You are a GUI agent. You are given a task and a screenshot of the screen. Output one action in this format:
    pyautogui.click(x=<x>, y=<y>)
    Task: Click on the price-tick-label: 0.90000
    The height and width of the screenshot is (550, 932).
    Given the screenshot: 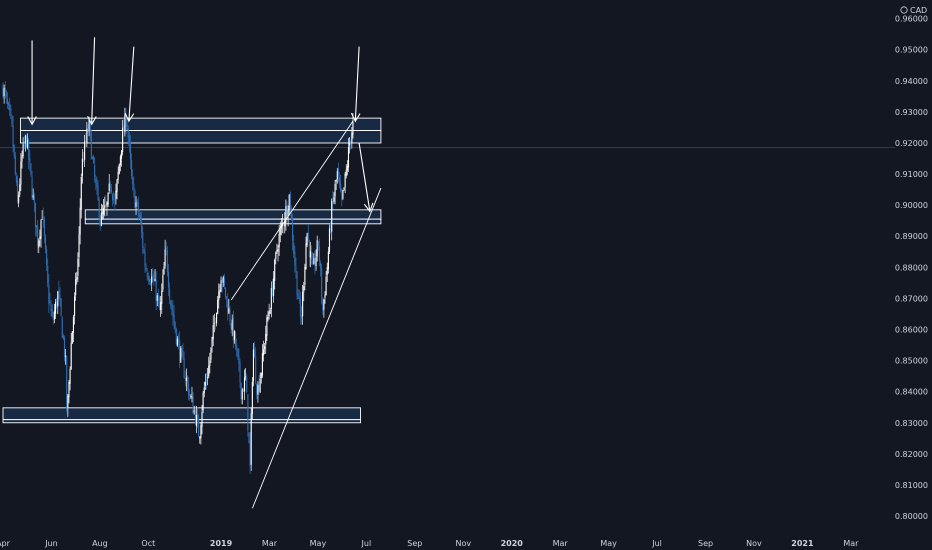 What is the action you would take?
    pyautogui.click(x=911, y=205)
    